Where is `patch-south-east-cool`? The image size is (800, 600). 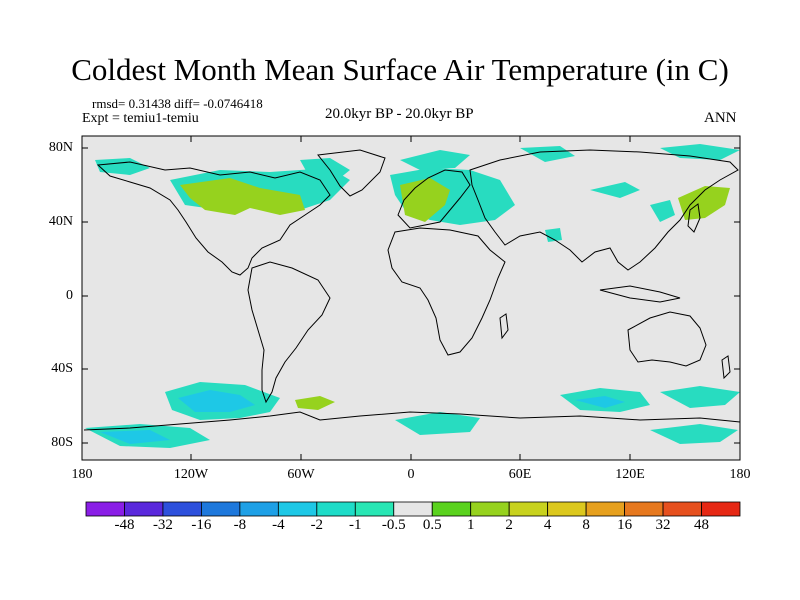
patch-south-east-cool is located at coordinates (700, 397).